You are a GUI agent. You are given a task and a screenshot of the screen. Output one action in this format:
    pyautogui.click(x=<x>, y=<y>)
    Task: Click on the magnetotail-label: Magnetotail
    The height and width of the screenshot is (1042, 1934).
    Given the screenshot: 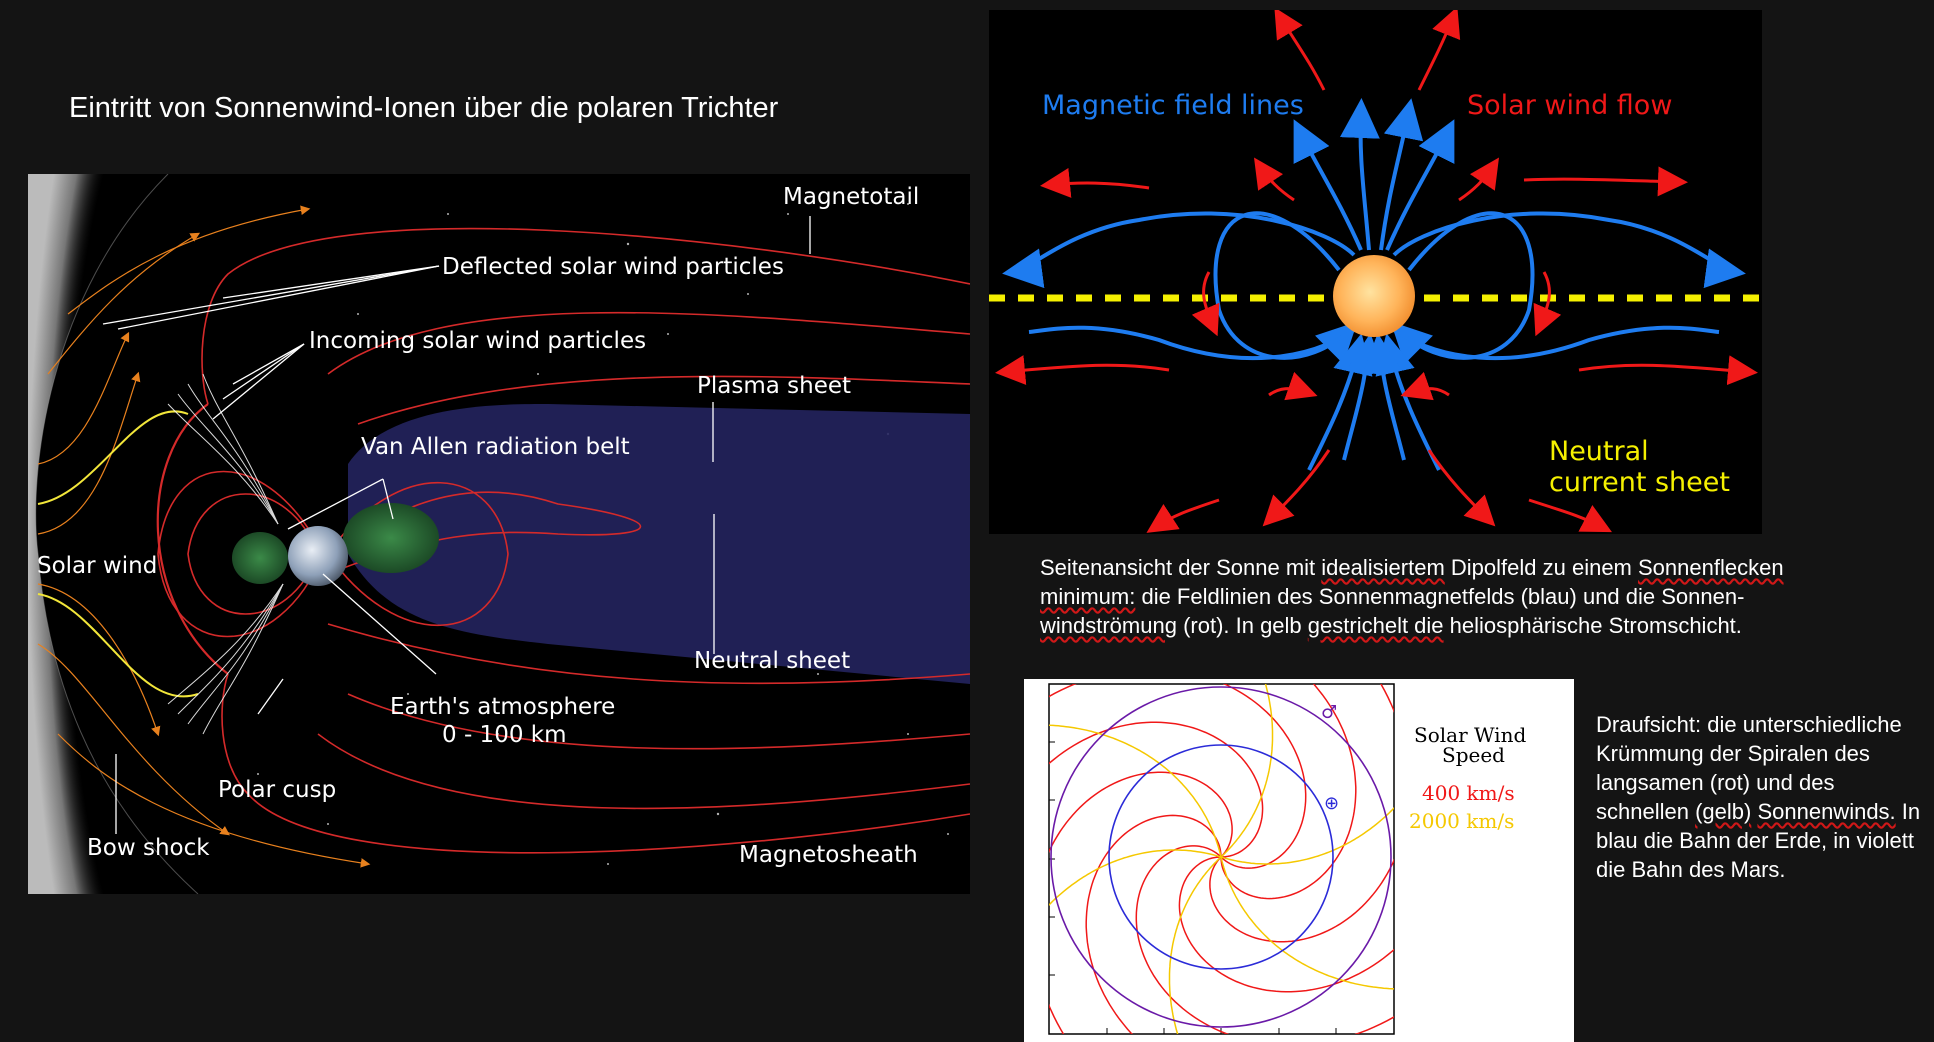 What is the action you would take?
    pyautogui.click(x=851, y=197)
    